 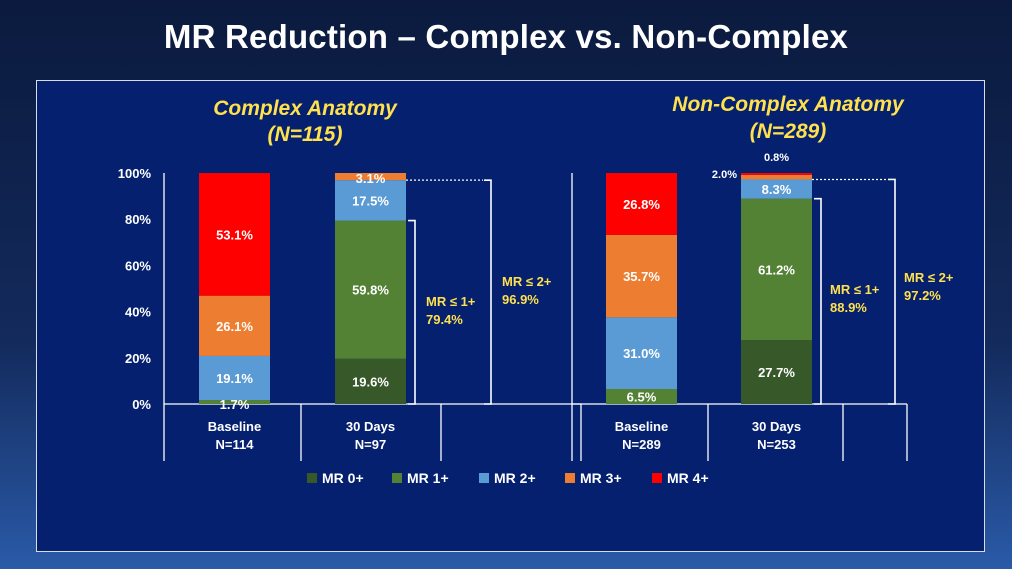 I want to click on noncomplex-data-label: 26.8%, so click(x=641, y=204).